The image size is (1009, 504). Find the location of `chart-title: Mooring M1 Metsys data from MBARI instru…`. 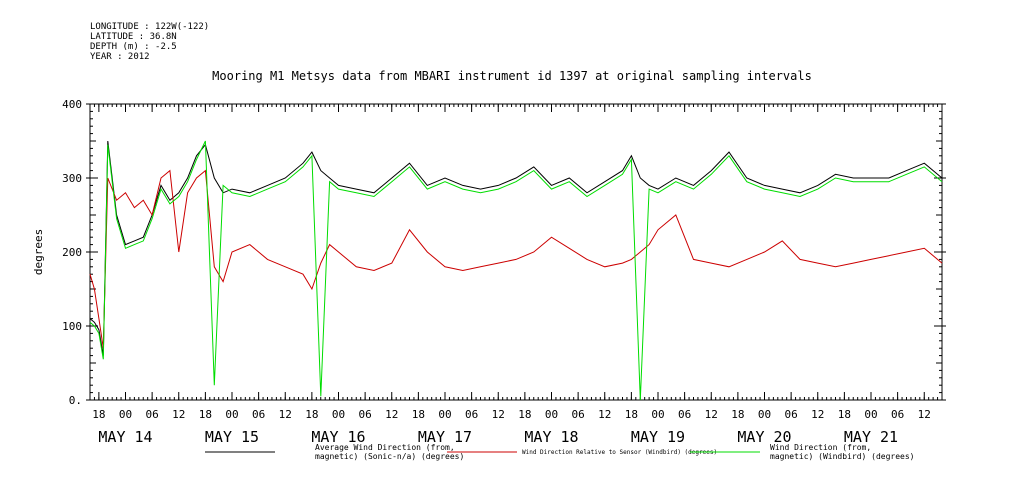

chart-title: Mooring M1 Metsys data from MBARI instru… is located at coordinates (512, 76).